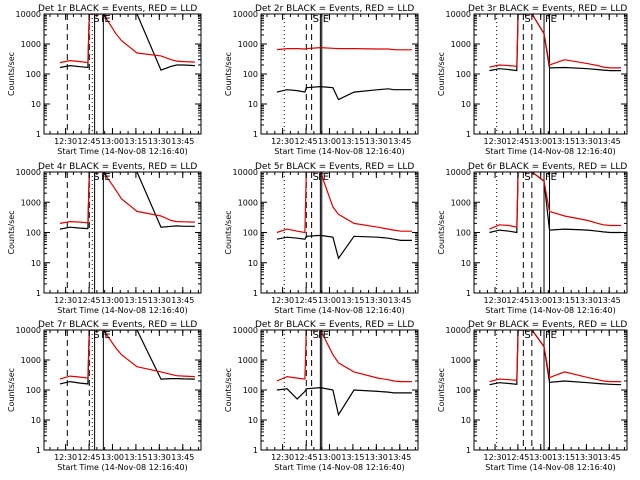 The image size is (640, 480). Describe the element at coordinates (334, 325) in the screenshot. I see `panel-title: Det 8r BLACK = Events, RED = LLD` at that location.